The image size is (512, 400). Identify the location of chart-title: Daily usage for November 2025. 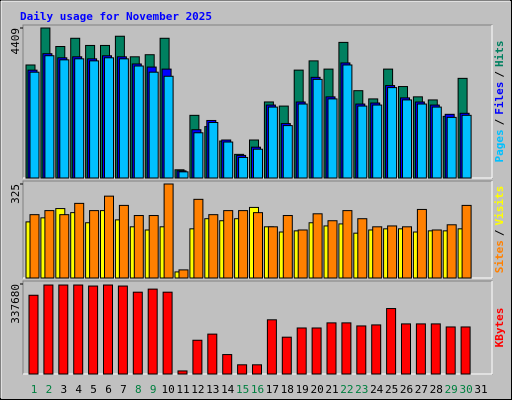
(116, 16).